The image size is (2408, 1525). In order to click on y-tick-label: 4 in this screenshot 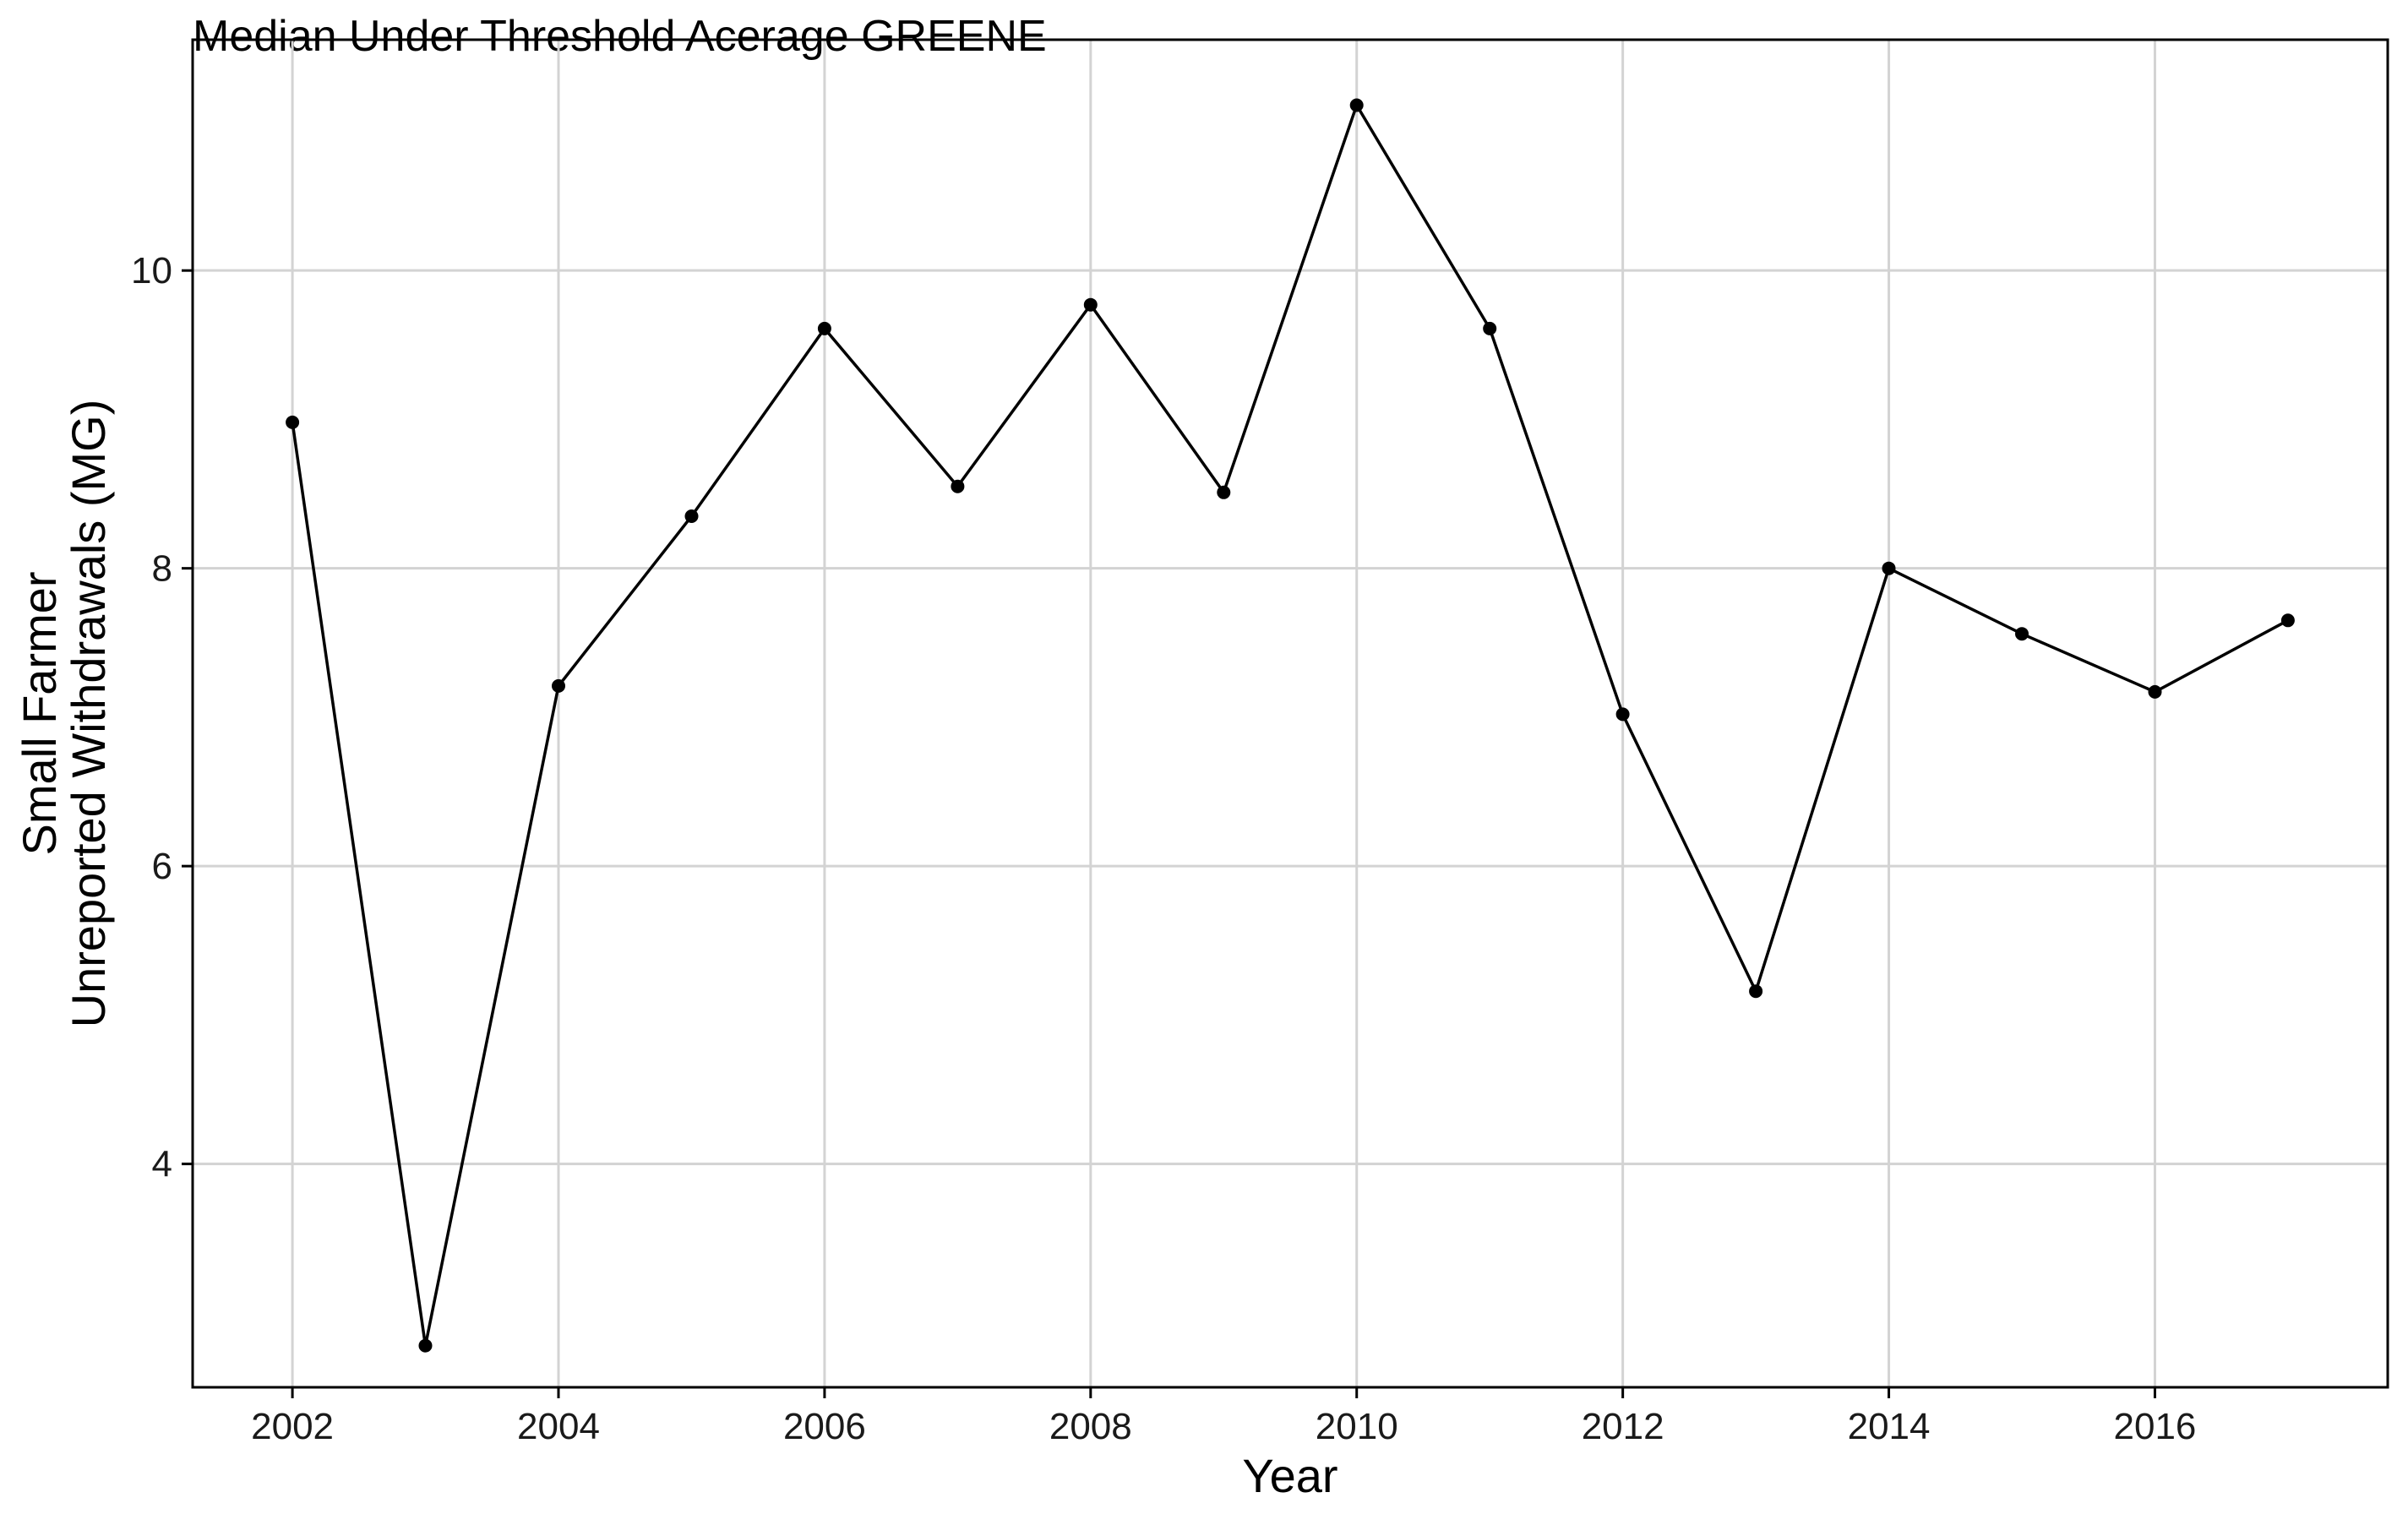, I will do `click(162, 1164)`.